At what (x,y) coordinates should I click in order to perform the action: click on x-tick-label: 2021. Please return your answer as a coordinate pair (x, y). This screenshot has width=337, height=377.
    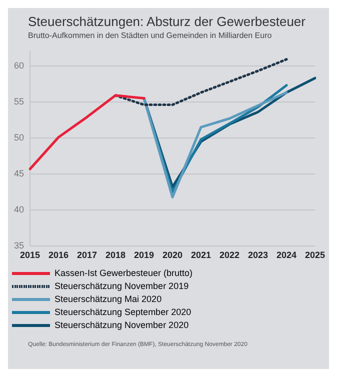
    Looking at the image, I should click on (201, 255).